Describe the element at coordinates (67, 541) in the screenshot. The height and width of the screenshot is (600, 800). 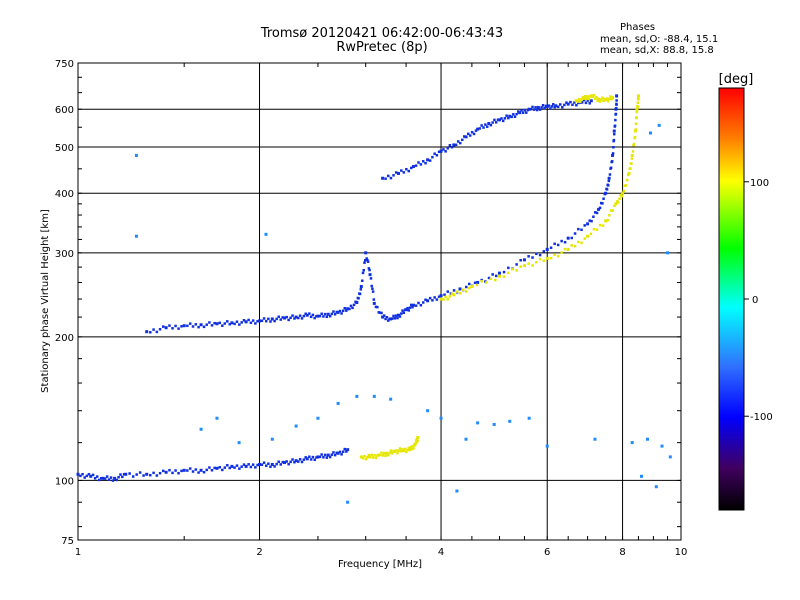
I see `y-tick-label: 75` at that location.